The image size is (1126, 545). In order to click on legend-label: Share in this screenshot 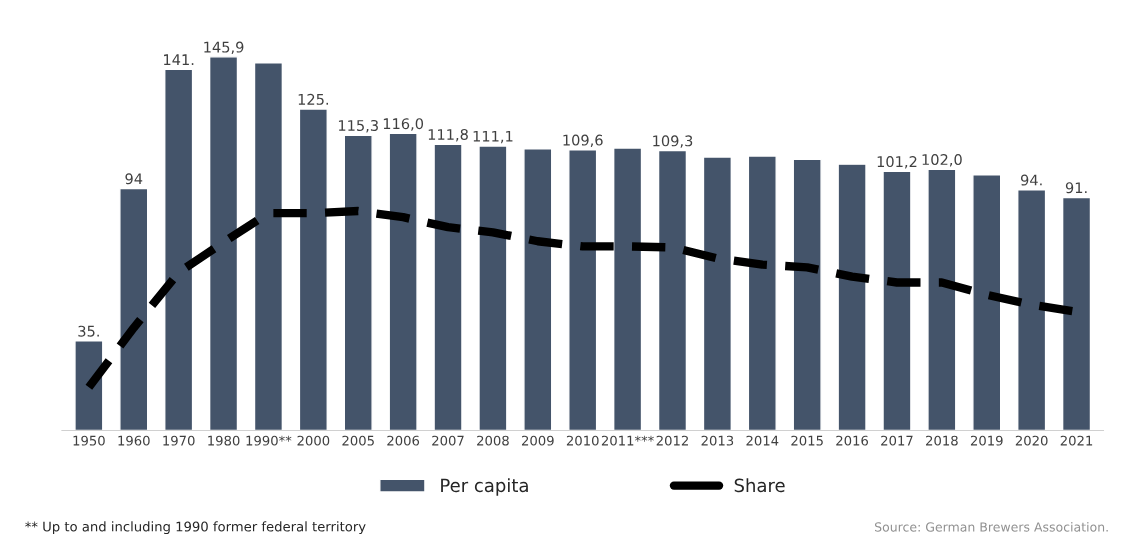, I will do `click(759, 485)`.